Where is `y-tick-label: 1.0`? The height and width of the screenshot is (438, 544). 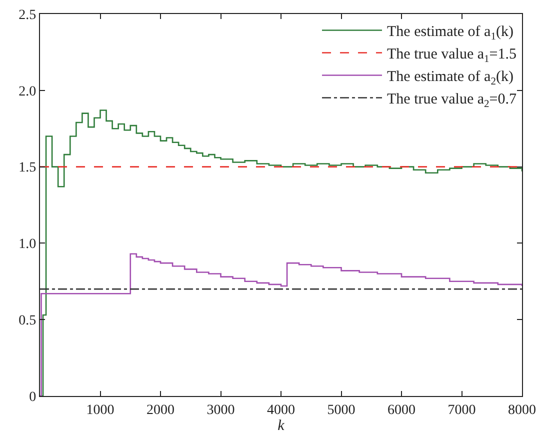
y-tick-label: 1.0 is located at coordinates (27, 244).